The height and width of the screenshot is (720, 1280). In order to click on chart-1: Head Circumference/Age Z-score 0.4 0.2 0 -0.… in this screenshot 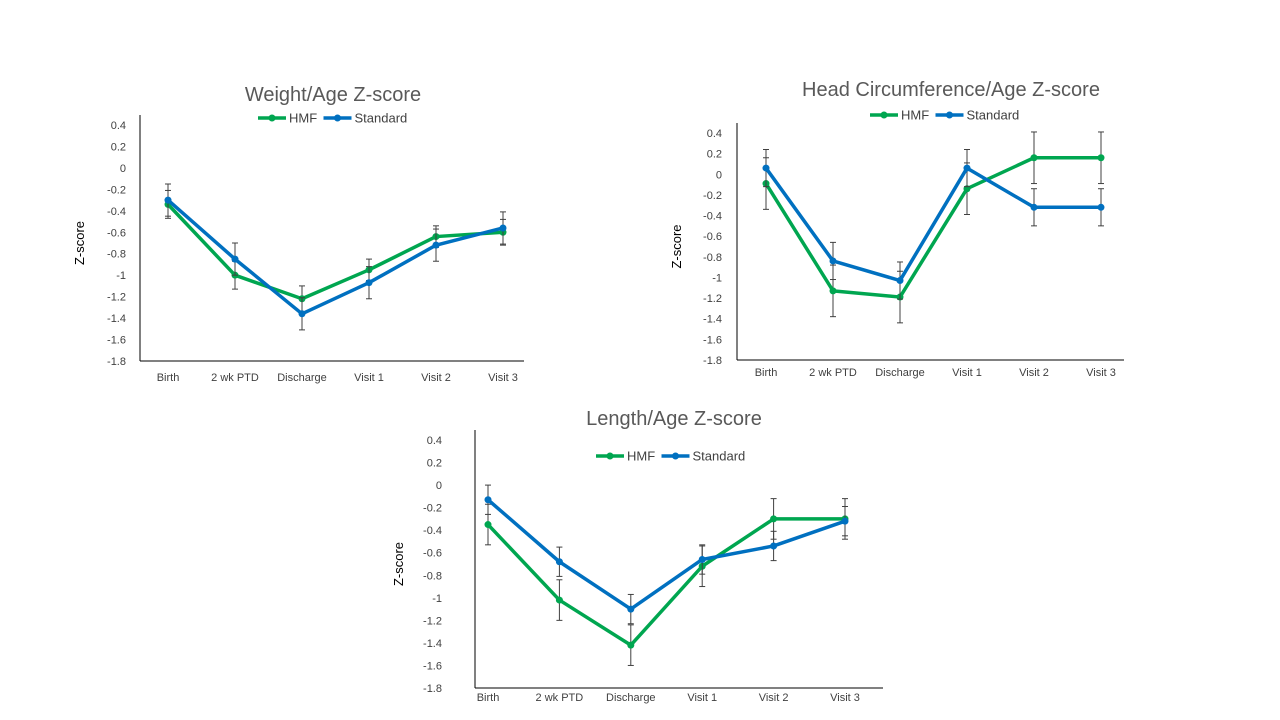, I will do `click(896, 229)`.